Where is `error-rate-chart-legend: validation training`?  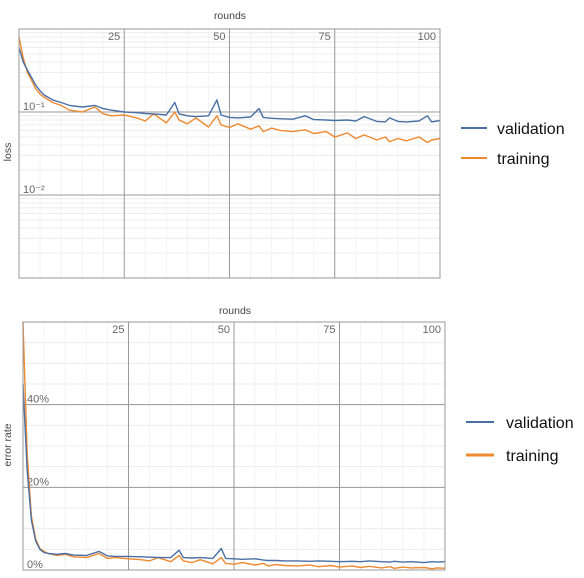
error-rate-chart-legend: validation training is located at coordinates (520, 440).